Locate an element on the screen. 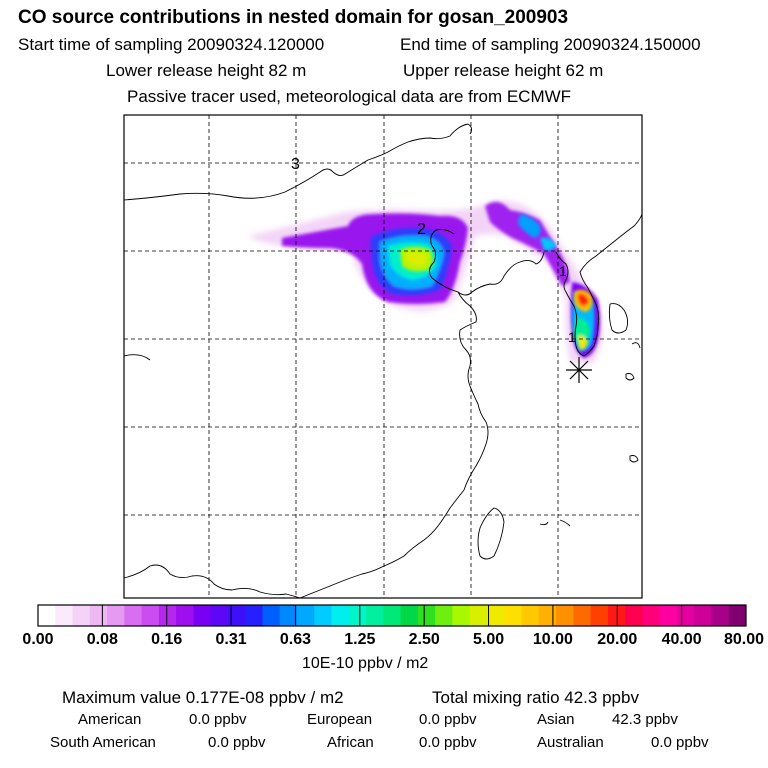 Image resolution: width=768 pixels, height=768 pixels. south-american-label: South American is located at coordinates (103, 742).